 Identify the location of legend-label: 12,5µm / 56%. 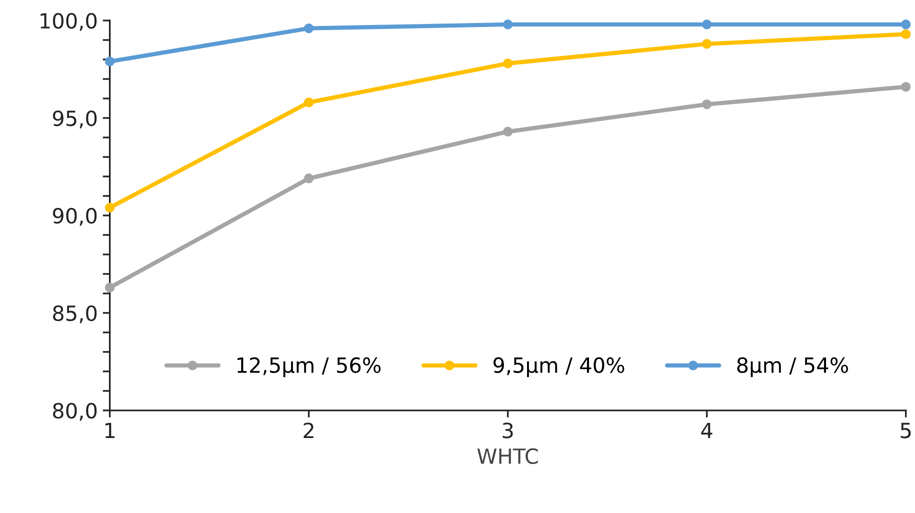
(309, 367).